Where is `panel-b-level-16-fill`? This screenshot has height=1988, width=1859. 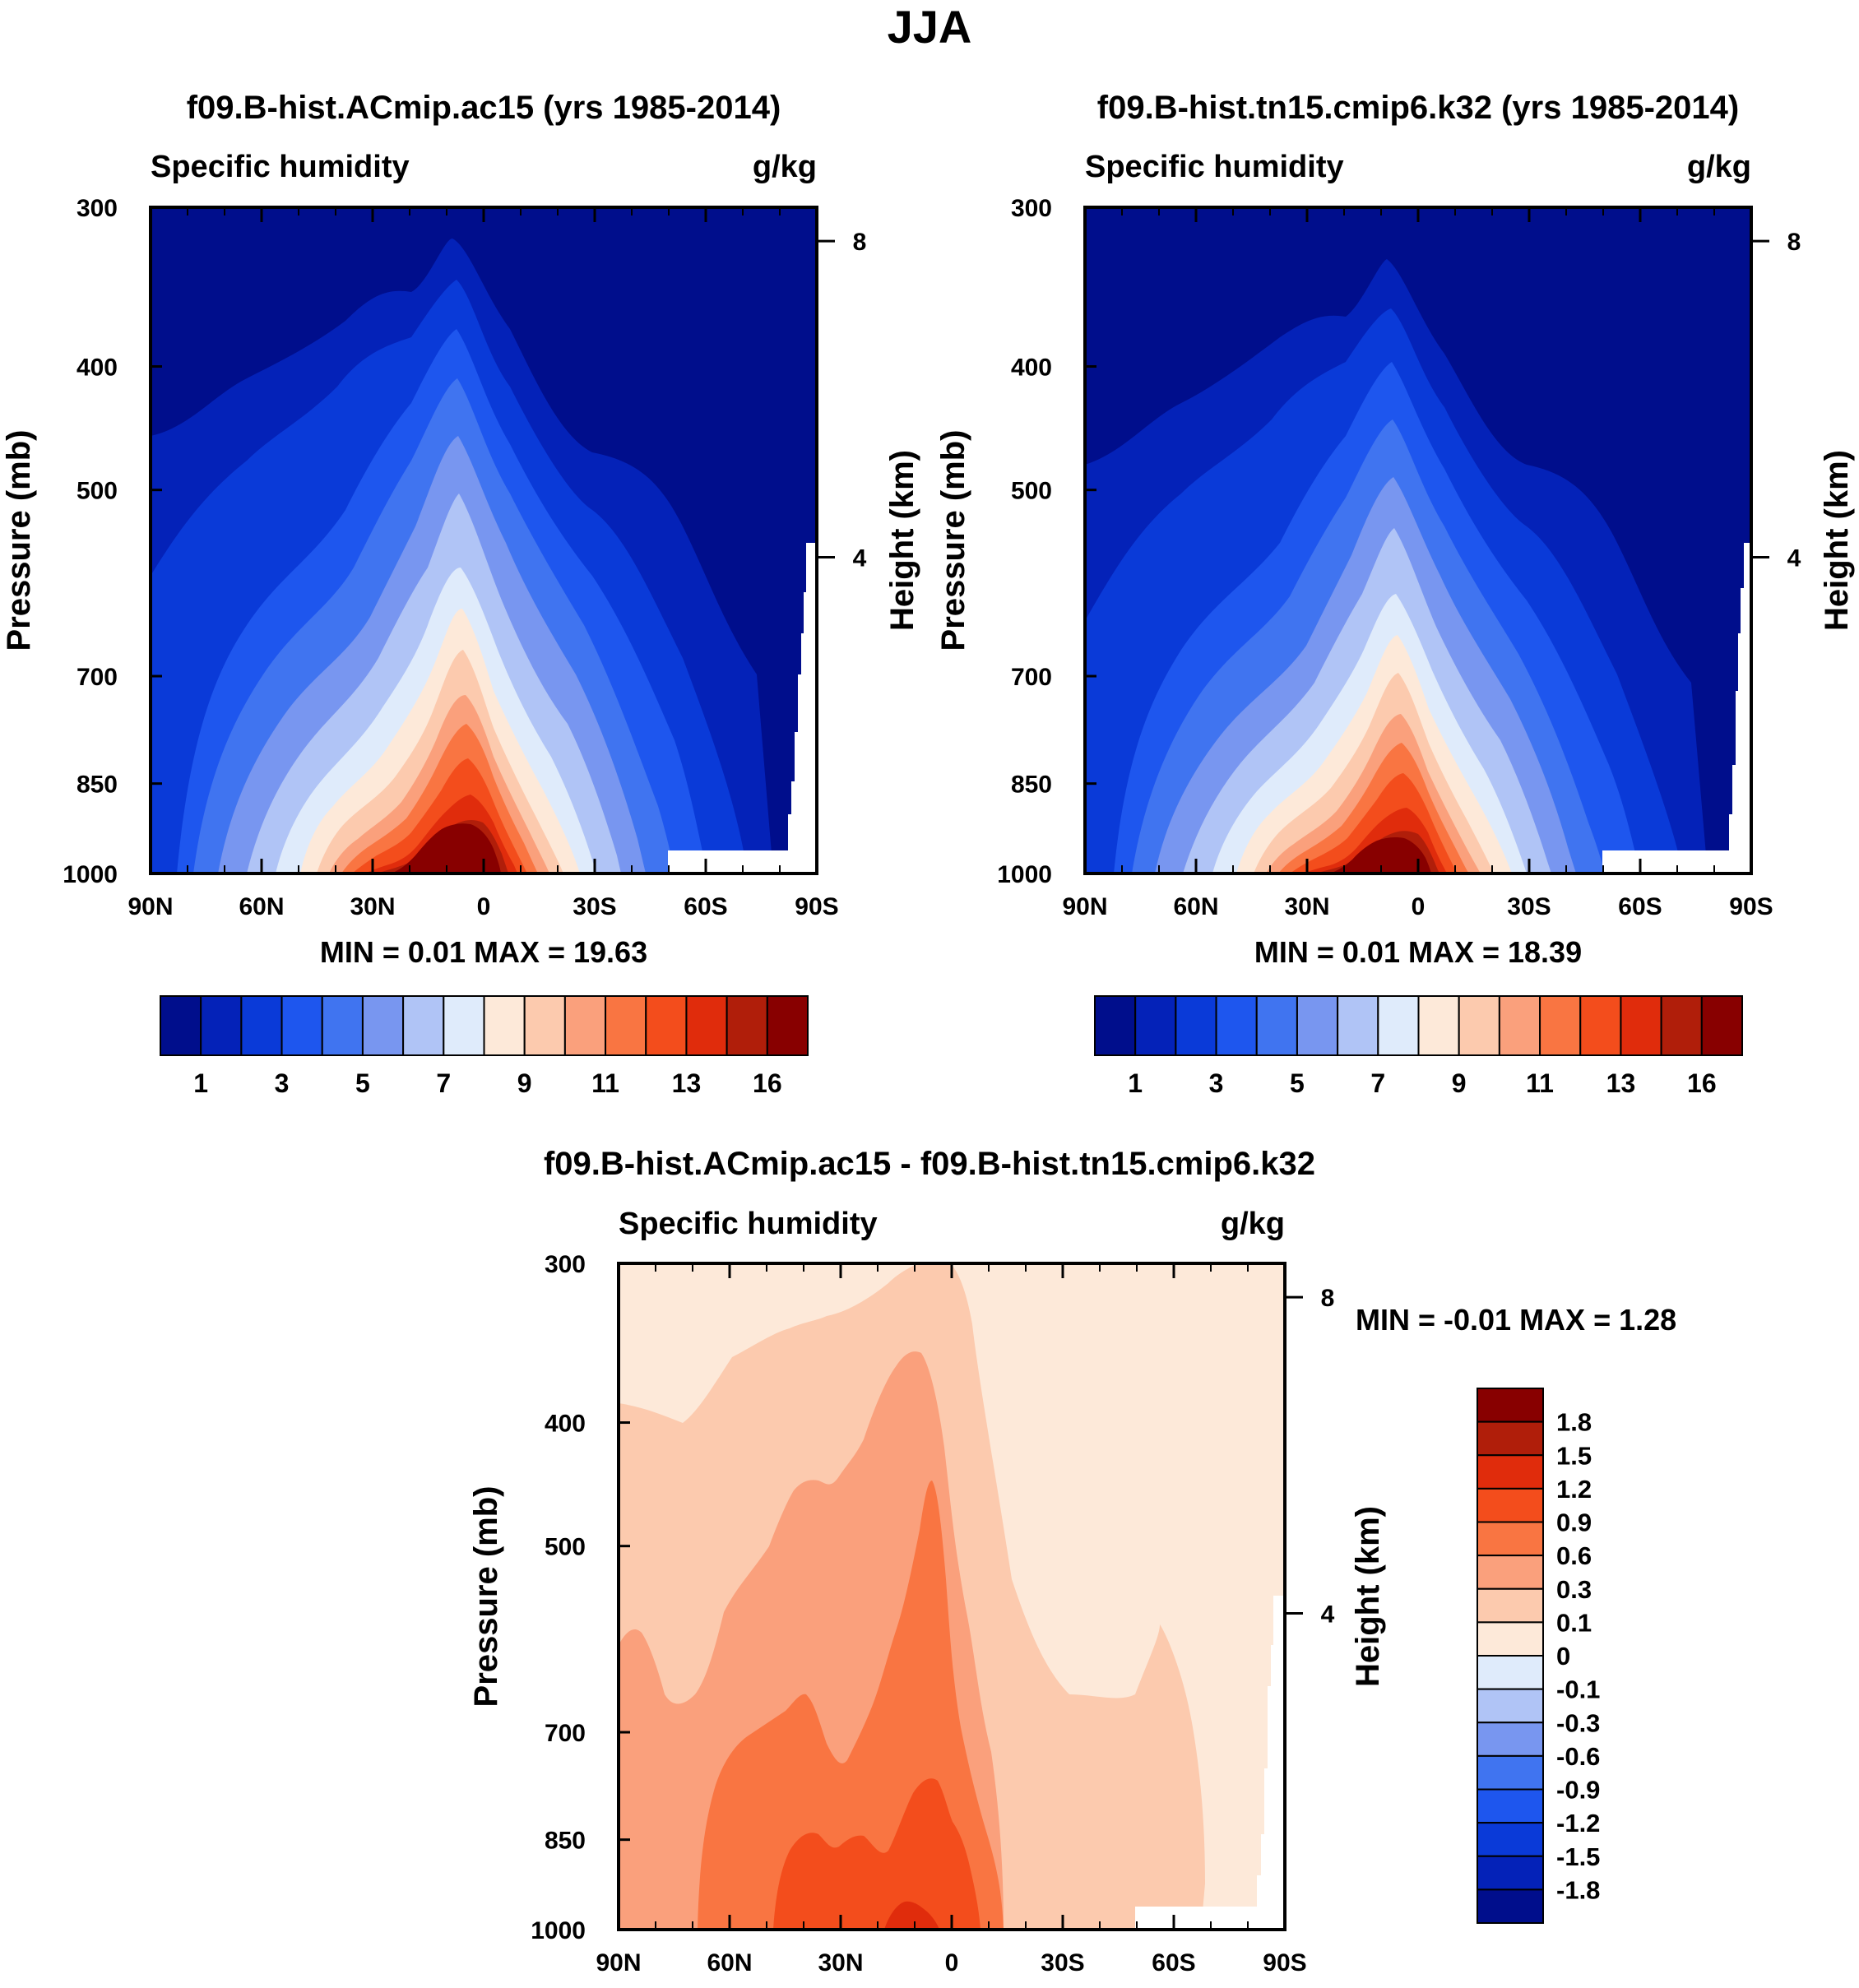
panel-b-level-16-fill is located at coordinates (1380, 856).